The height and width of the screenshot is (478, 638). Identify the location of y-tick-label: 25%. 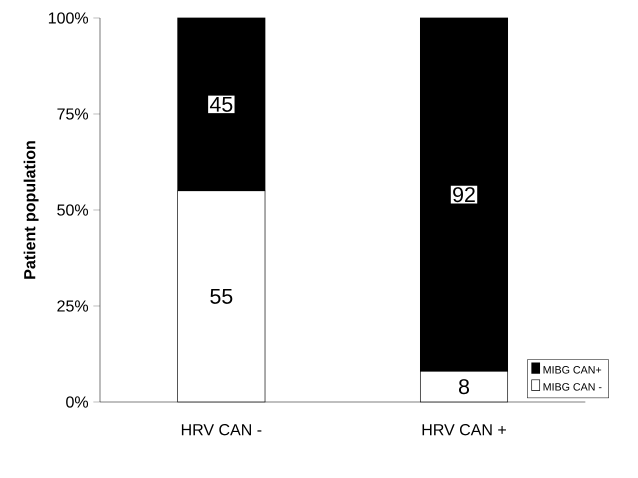
(72, 306).